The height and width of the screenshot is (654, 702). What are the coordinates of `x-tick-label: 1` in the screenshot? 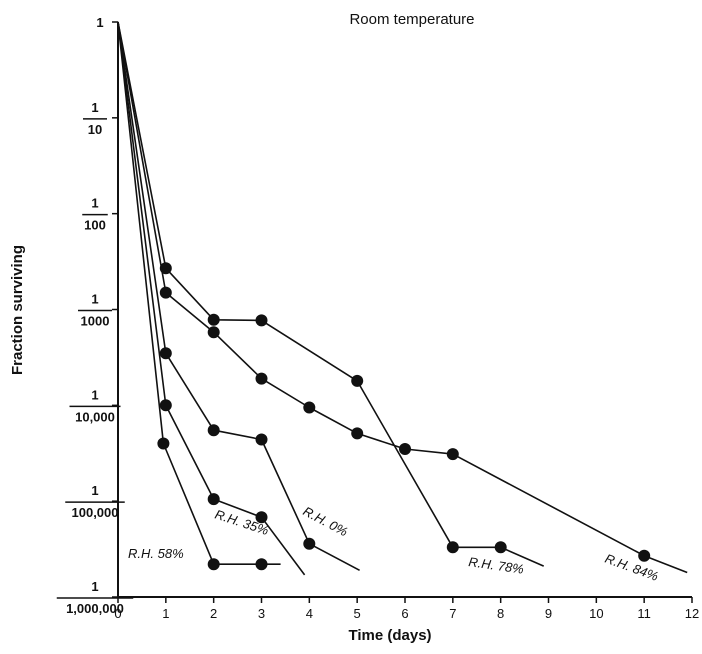 It's located at (165, 613).